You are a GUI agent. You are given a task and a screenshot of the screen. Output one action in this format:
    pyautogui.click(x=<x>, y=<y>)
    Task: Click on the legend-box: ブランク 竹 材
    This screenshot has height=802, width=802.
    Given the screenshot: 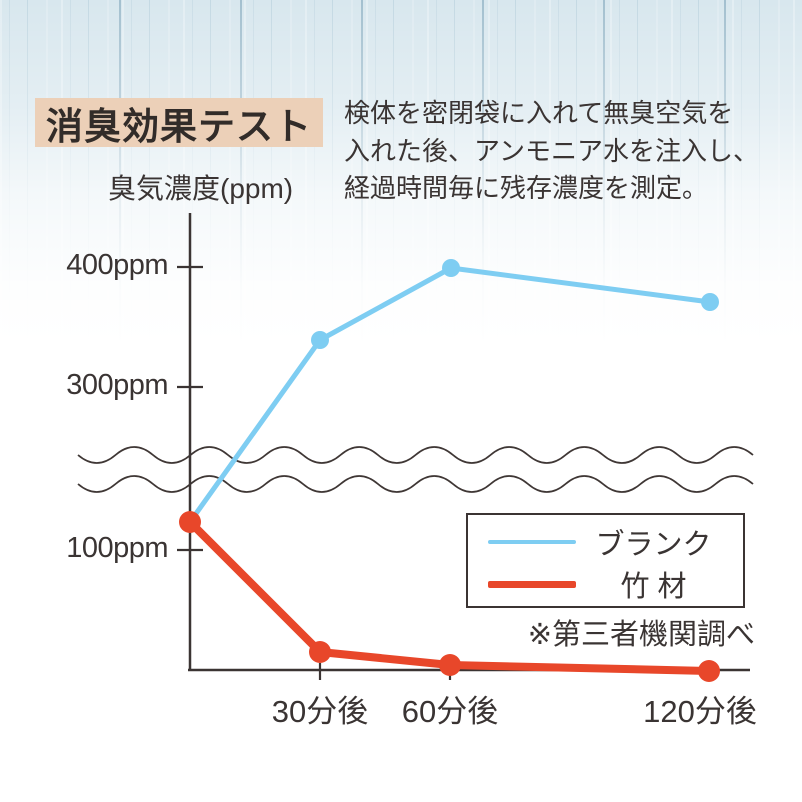 What is the action you would take?
    pyautogui.click(x=605, y=560)
    